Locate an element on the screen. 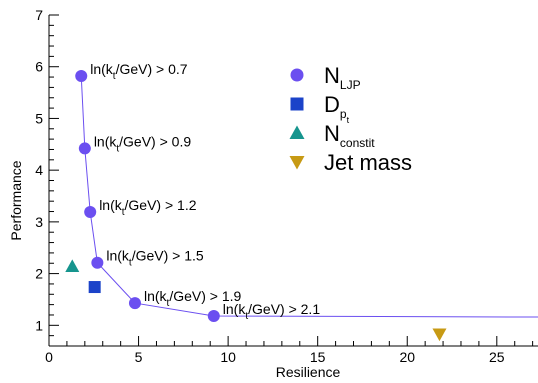 This screenshot has height=383, width=538. legend-entry: Jet mass is located at coordinates (350, 162).